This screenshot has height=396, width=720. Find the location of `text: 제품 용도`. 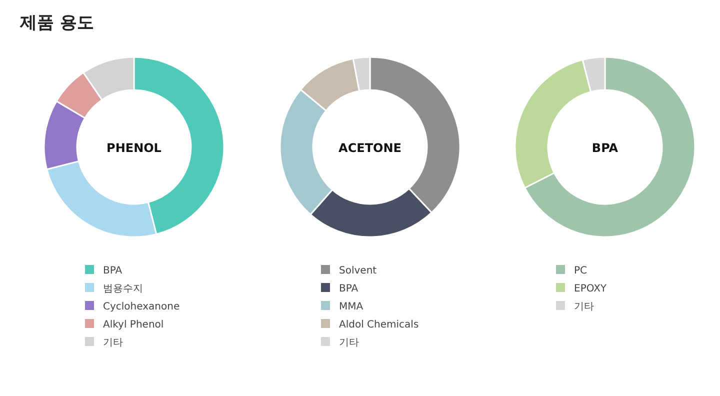

text: 제품 용도 is located at coordinates (56, 23).